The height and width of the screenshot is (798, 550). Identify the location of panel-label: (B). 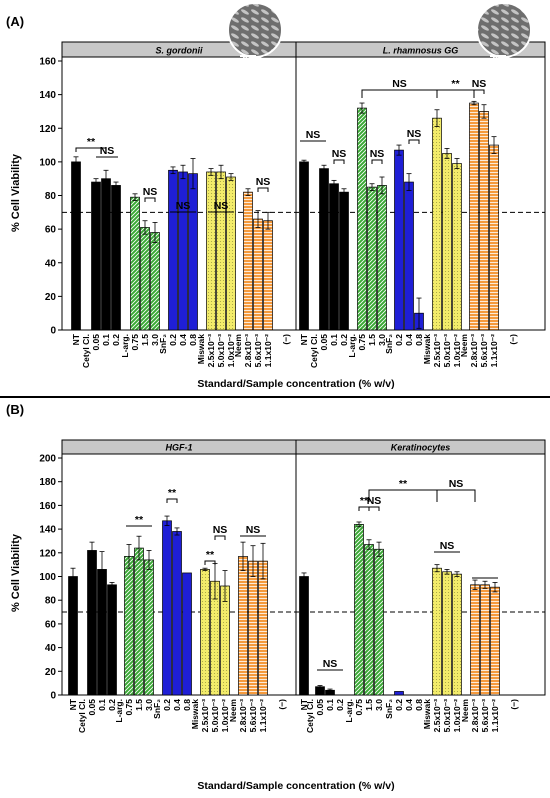
(15, 409).